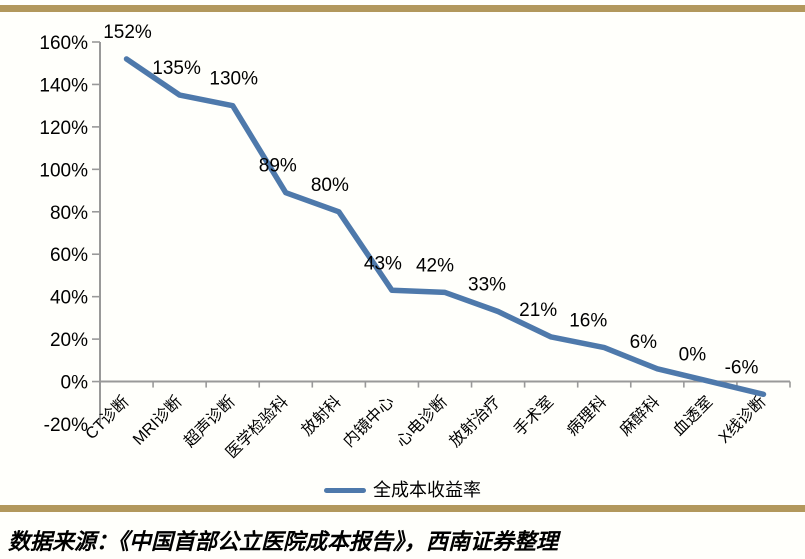  I want to click on x-axis-label: MRI诊断, so click(157, 421).